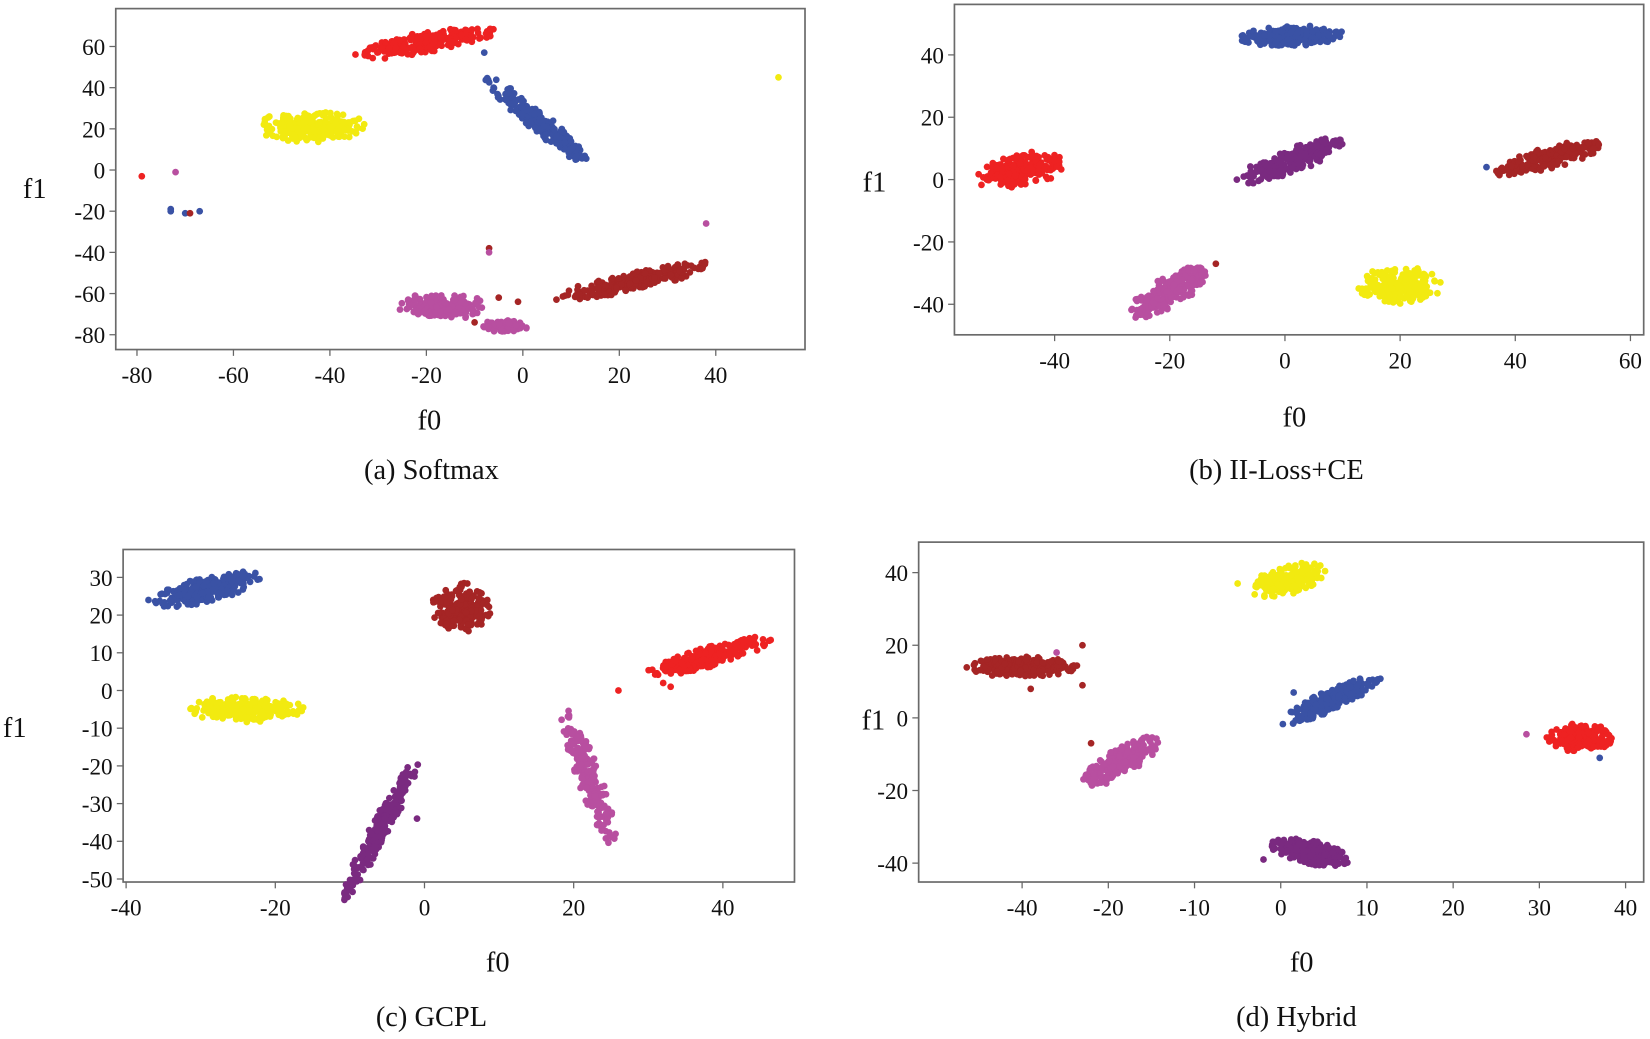  I want to click on plot-frame, so click(1299, 169).